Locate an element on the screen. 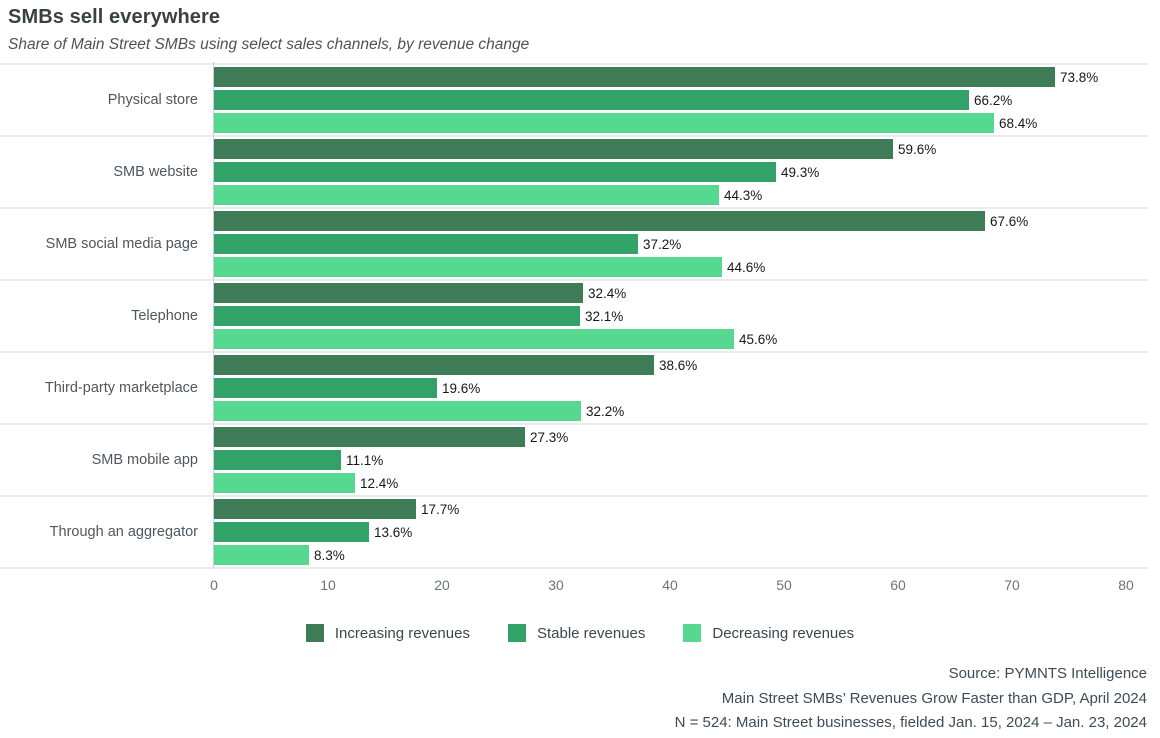 The image size is (1160, 738). bar-value-label: 19.6% is located at coordinates (461, 388).